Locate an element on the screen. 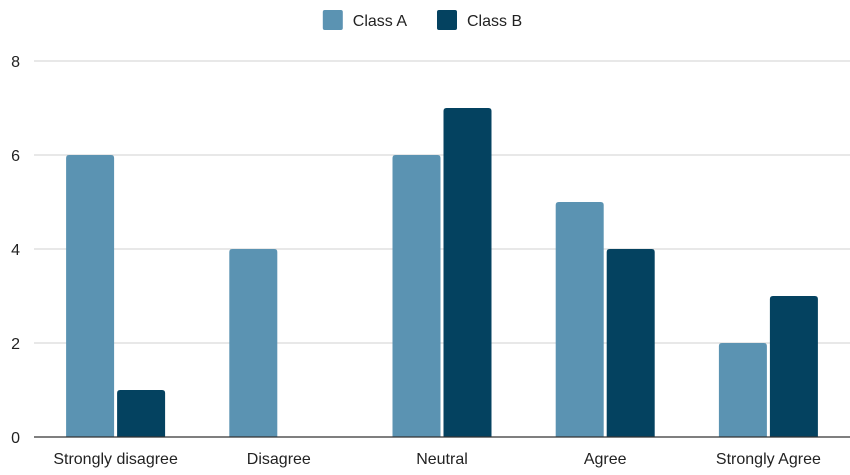  x-tick-label: Agree is located at coordinates (605, 459).